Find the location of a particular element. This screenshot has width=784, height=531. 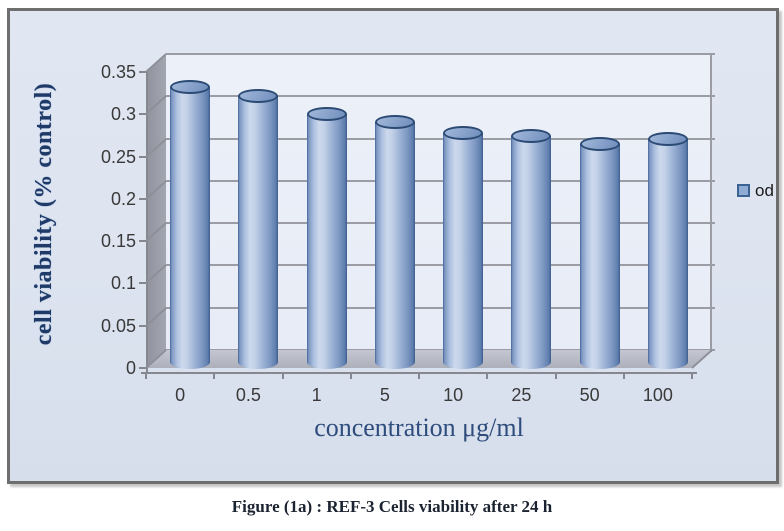

floor is located at coordinates (429, 359).